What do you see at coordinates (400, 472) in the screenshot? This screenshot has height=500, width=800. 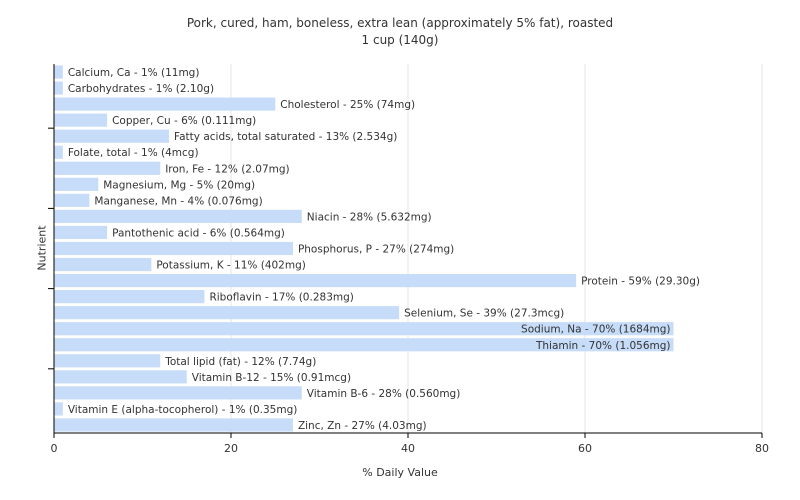 I see `x-axis-label: % Daily Value` at bounding box center [400, 472].